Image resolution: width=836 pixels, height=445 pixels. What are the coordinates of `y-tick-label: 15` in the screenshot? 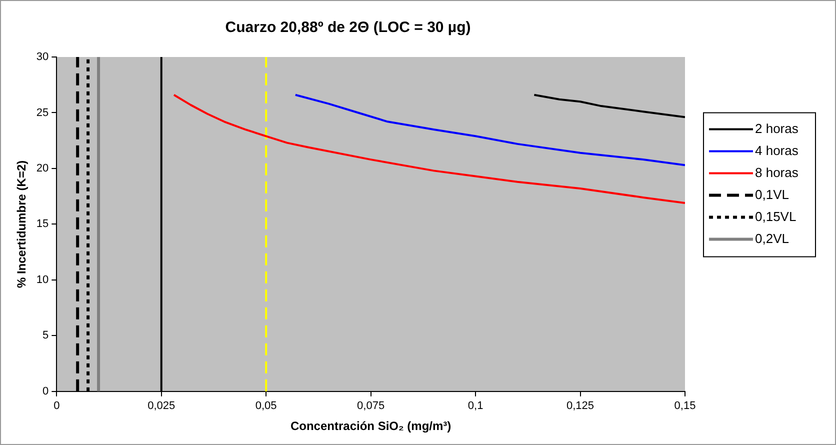 It's located at (42, 224).